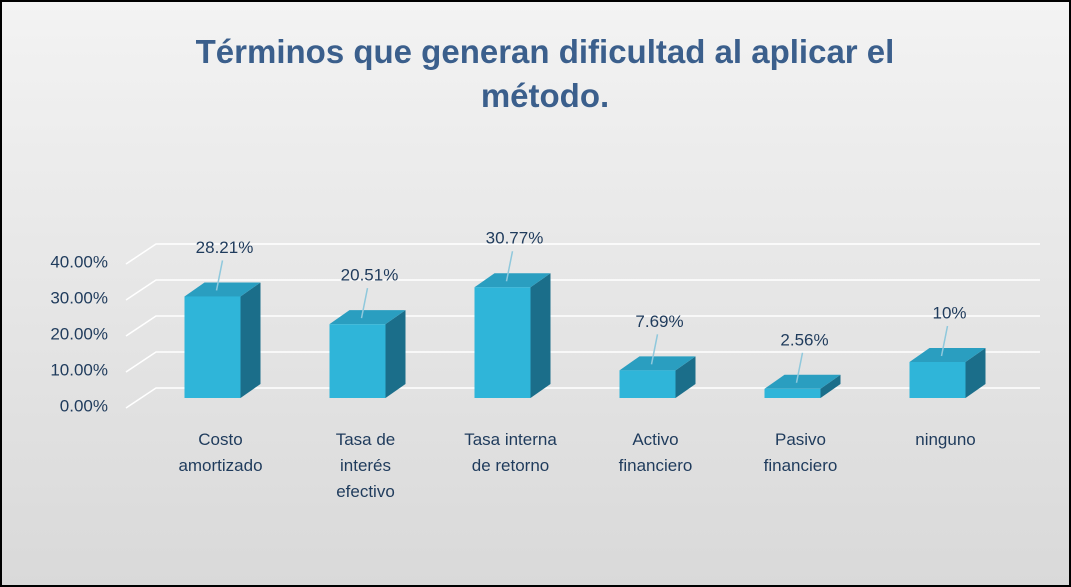  Describe the element at coordinates (515, 238) in the screenshot. I see `value-label: 30.77%` at that location.